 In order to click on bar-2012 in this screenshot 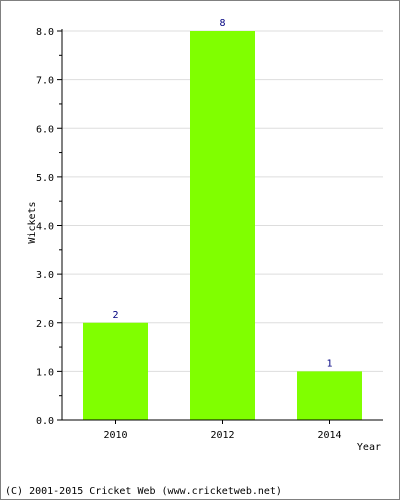, I will do `click(222, 225)`.